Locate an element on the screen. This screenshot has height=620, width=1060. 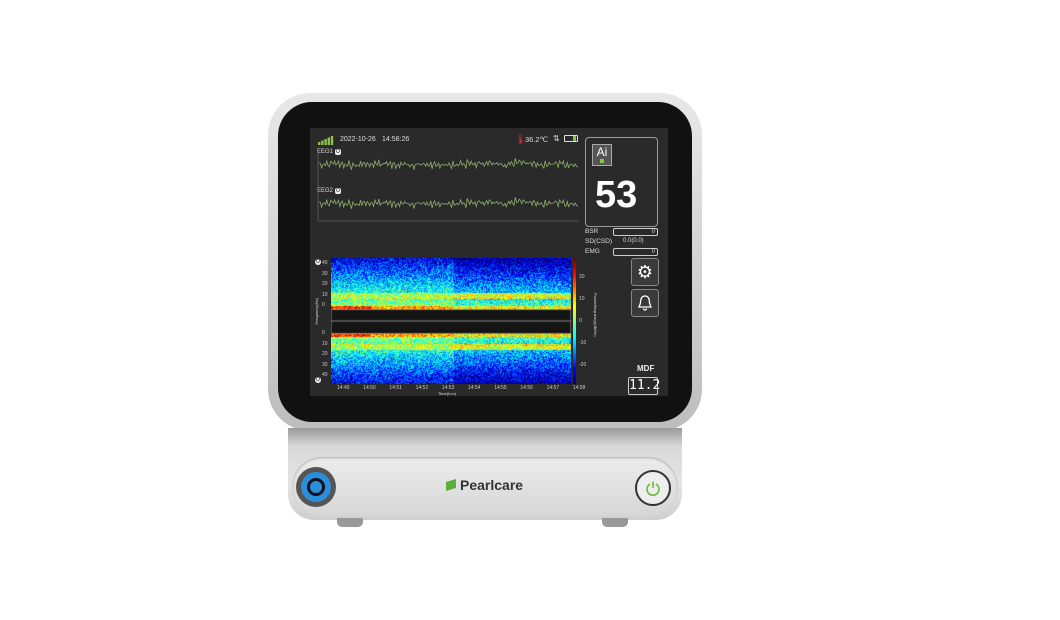
temperature: 36.2℃ is located at coordinates (537, 139).